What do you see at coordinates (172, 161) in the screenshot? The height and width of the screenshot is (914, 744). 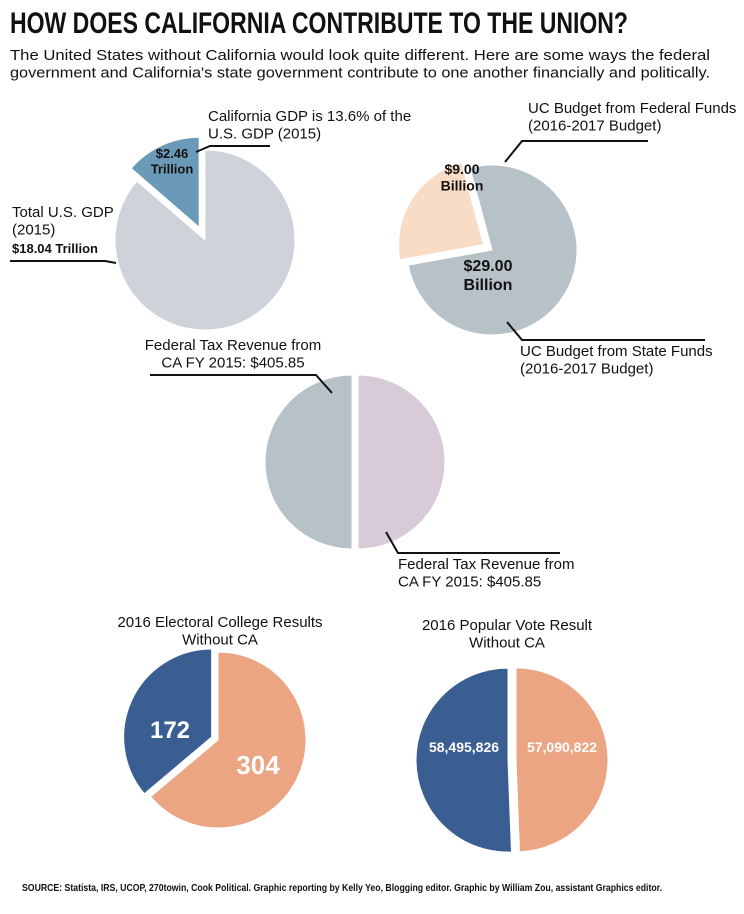 I see `value-label: $2.46 Trillion` at bounding box center [172, 161].